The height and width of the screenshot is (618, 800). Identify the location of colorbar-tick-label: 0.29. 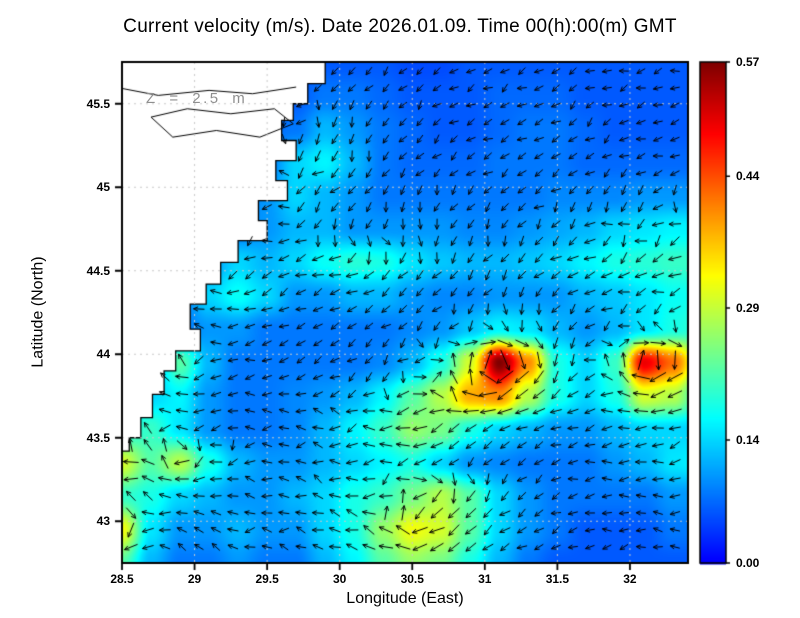
(748, 308).